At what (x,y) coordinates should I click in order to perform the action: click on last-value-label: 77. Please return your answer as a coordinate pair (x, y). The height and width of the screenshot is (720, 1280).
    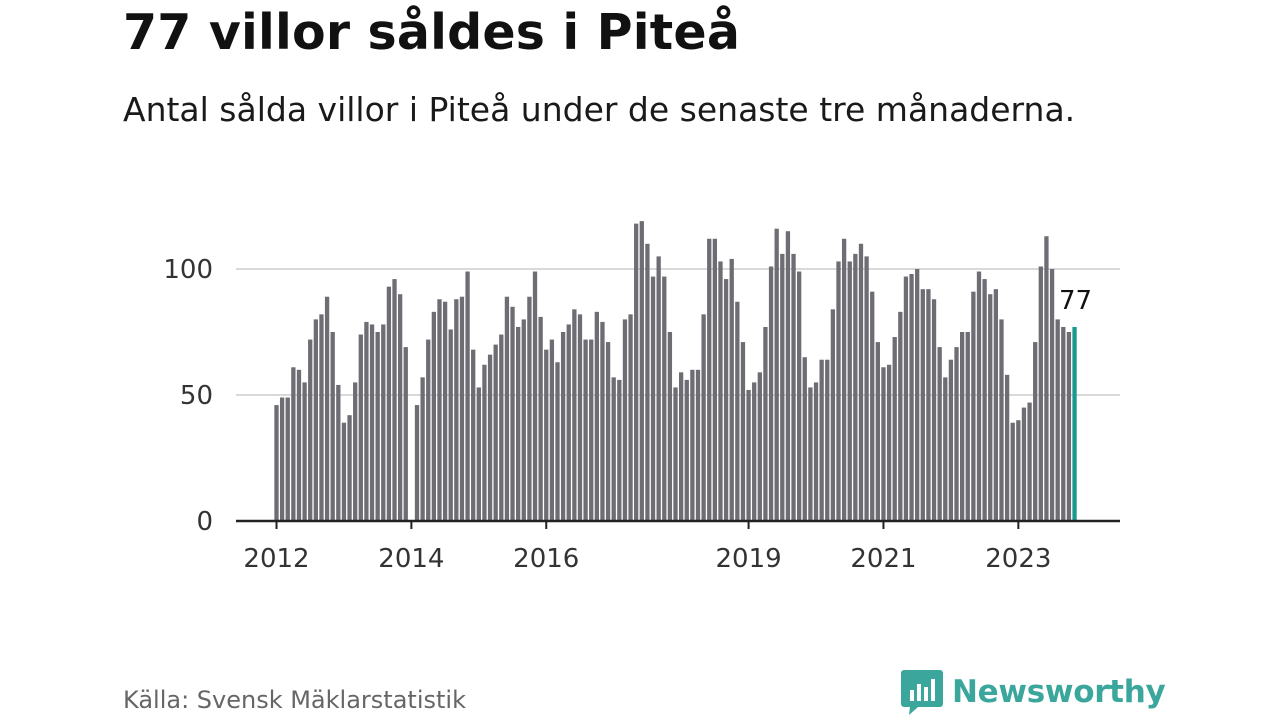
    Looking at the image, I should click on (1075, 301).